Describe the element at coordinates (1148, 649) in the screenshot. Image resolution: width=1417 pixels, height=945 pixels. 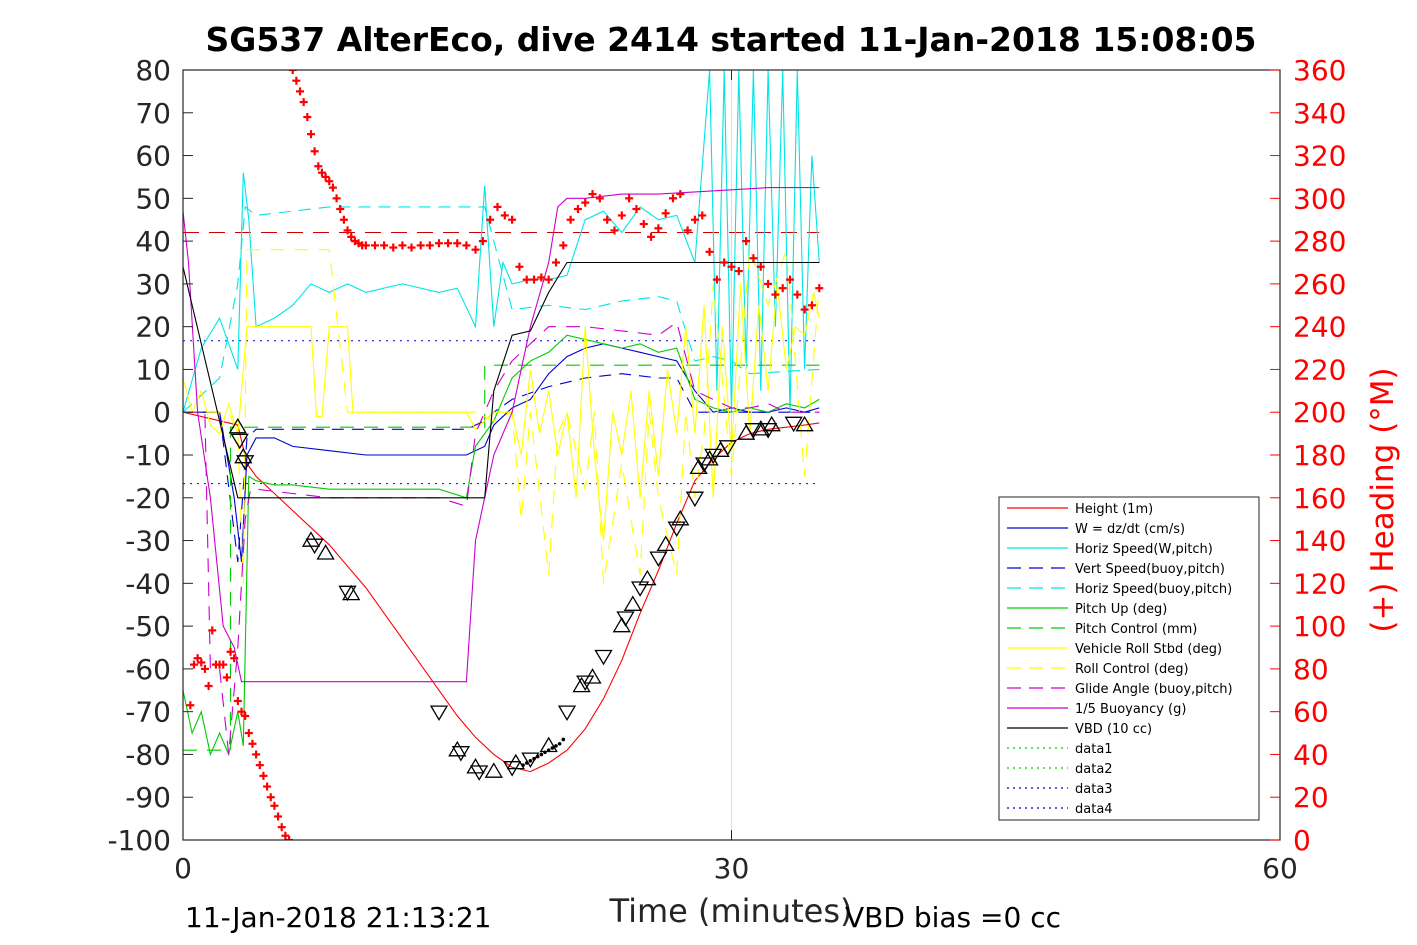
I see `legend-label: Vehicle Roll Stbd (deg)` at that location.